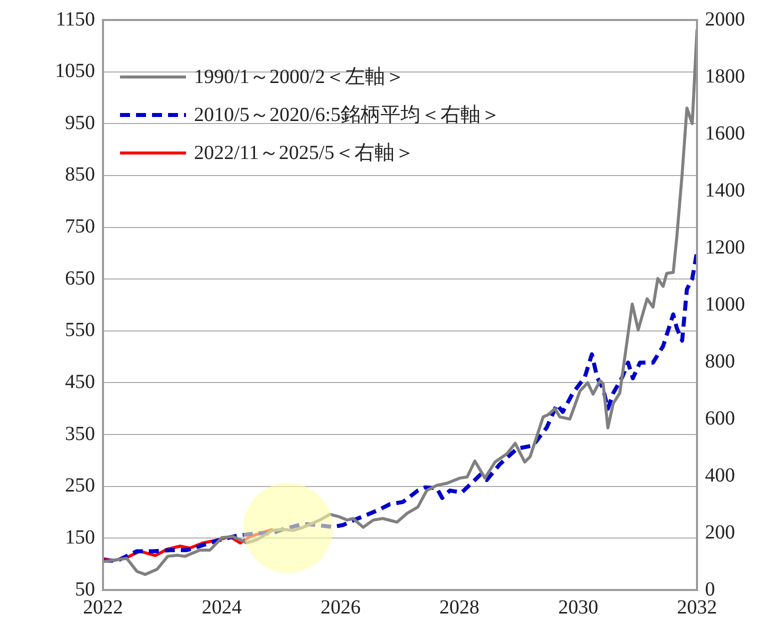  Describe the element at coordinates (347, 115) in the screenshot. I see `legend-label: 2010/5～2020/6:5銘柄平均＜右軸＞` at that location.